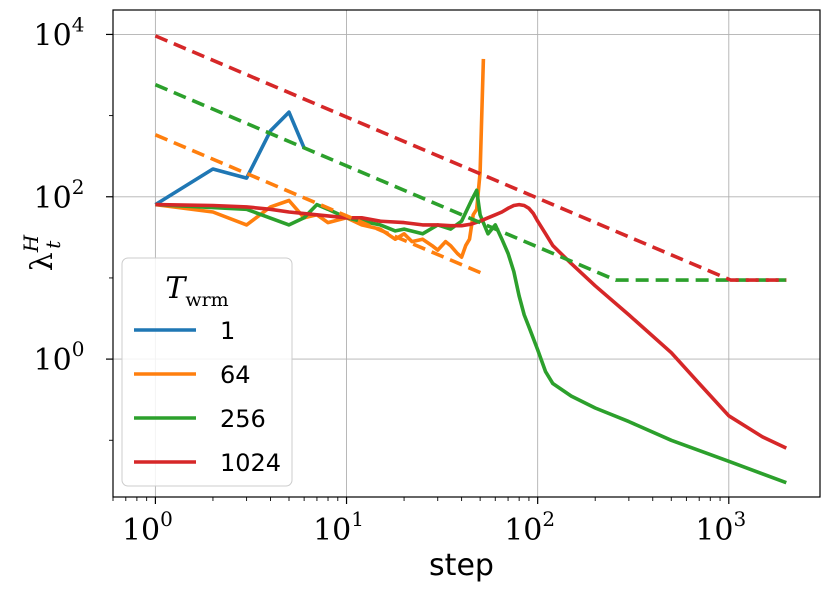 The width and height of the screenshot is (831, 591). Describe the element at coordinates (243, 419) in the screenshot. I see `legend-label-256: 256` at that location.